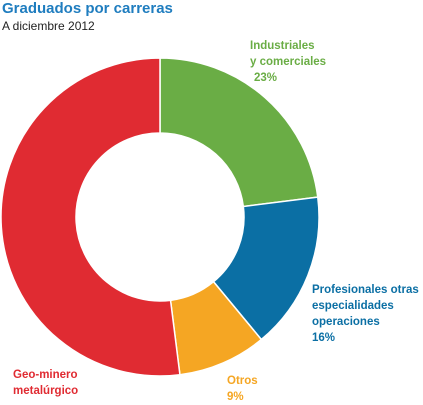 The width and height of the screenshot is (423, 405). What do you see at coordinates (266, 78) in the screenshot?
I see `label-industriales-value: 23%` at bounding box center [266, 78].